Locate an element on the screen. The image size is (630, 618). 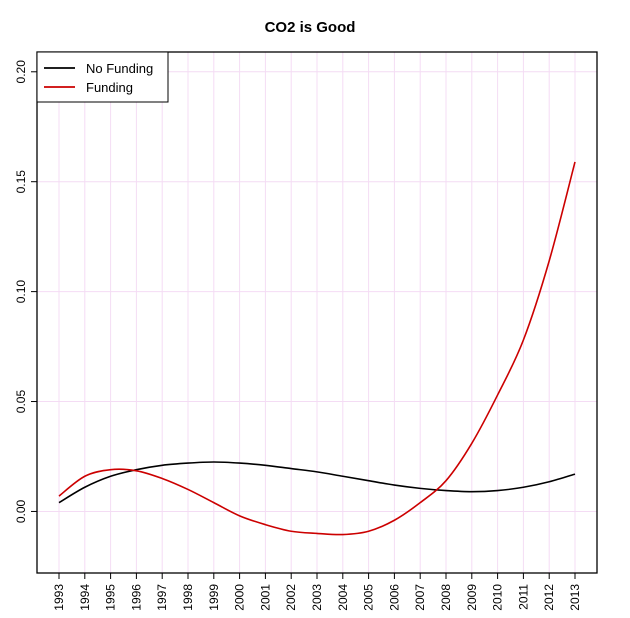
x-tick-label: 1996 is located at coordinates (136, 597).